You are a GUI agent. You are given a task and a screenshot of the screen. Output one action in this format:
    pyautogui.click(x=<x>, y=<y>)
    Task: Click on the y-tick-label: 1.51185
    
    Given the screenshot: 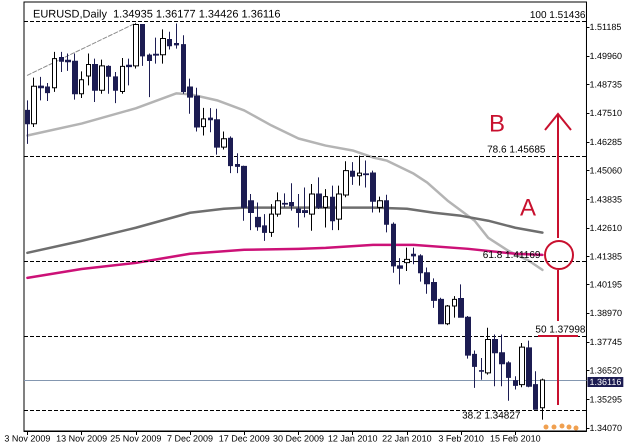 What is the action you would take?
    pyautogui.click(x=605, y=27)
    